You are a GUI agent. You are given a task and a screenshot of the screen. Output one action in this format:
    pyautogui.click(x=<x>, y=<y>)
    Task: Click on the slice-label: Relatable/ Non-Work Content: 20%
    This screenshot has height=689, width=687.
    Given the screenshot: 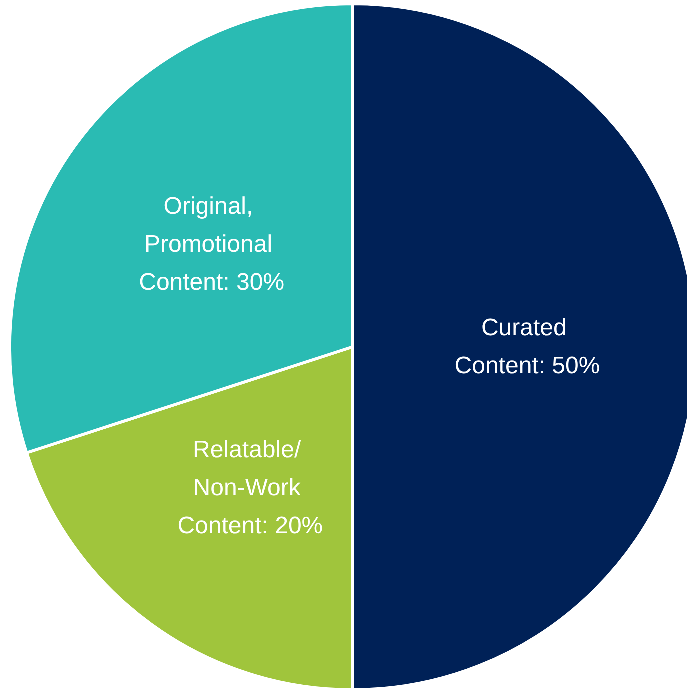 What is the action you would take?
    pyautogui.click(x=251, y=488)
    